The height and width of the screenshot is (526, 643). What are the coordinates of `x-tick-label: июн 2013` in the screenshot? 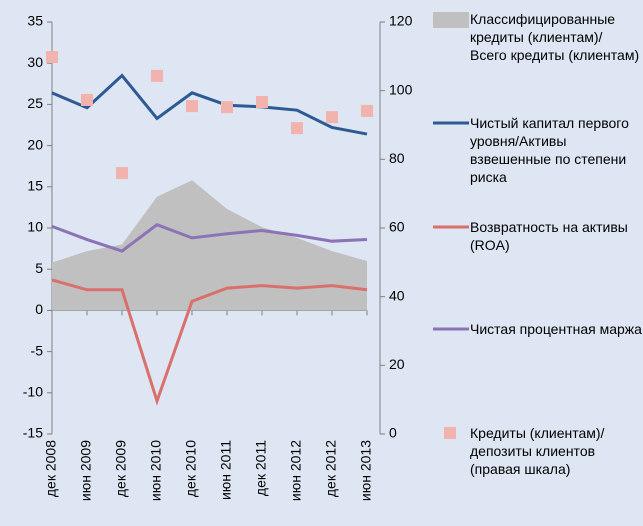 It's located at (366, 470).